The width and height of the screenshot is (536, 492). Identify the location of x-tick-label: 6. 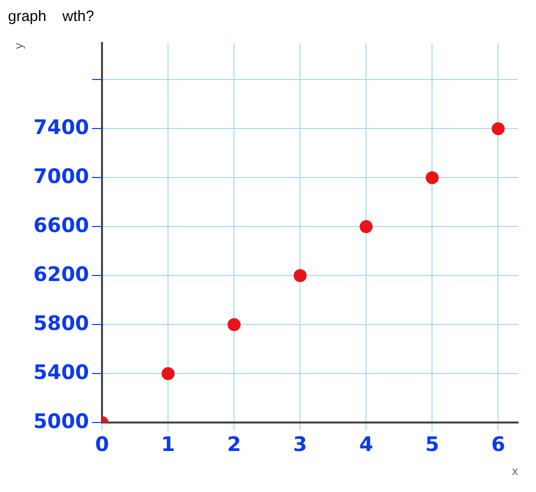
(498, 444).